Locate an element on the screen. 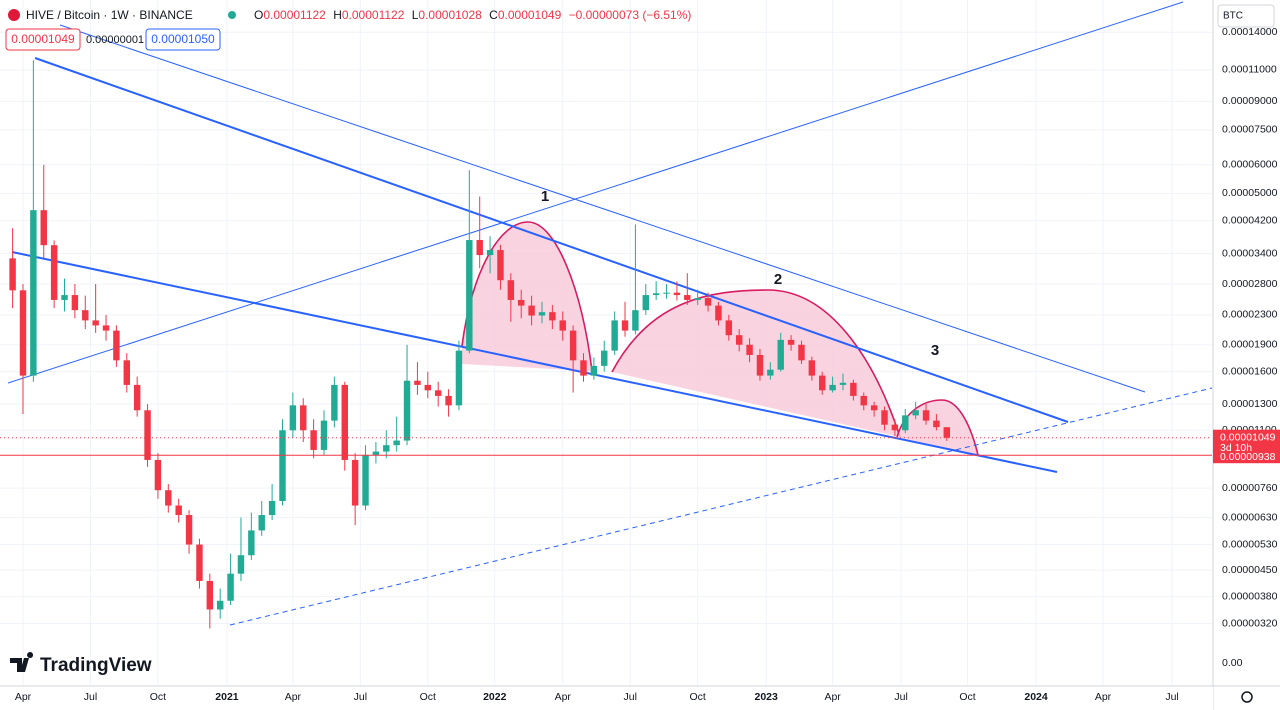 The image size is (1280, 710). ohlc-value: 0.00001122 is located at coordinates (373, 15).